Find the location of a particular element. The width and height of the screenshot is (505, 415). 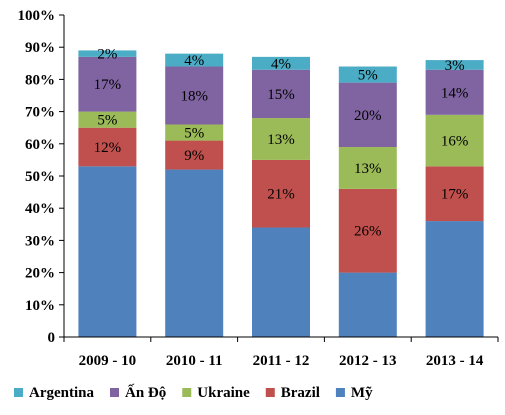

data-label: 21% is located at coordinates (281, 195).